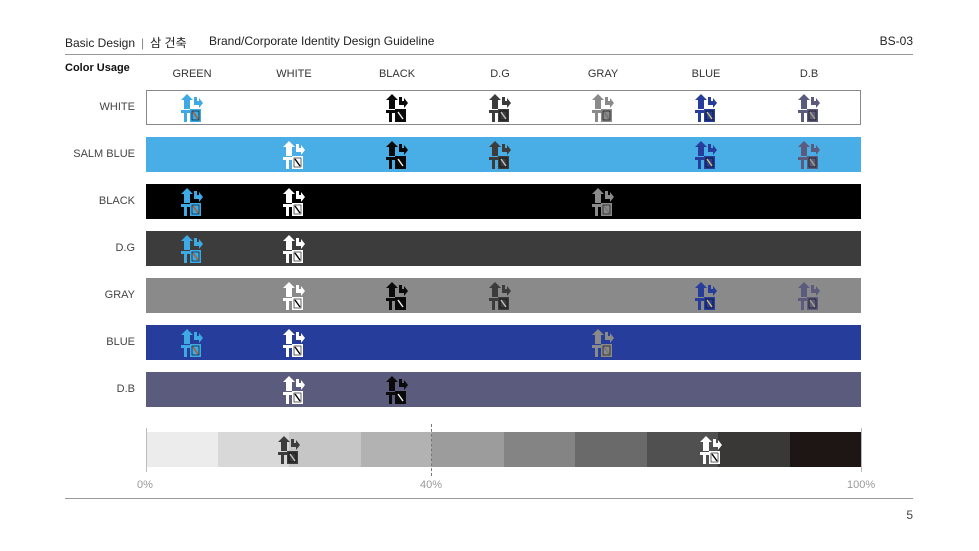  Describe the element at coordinates (489, 54) in the screenshot. I see `header-divider` at that location.